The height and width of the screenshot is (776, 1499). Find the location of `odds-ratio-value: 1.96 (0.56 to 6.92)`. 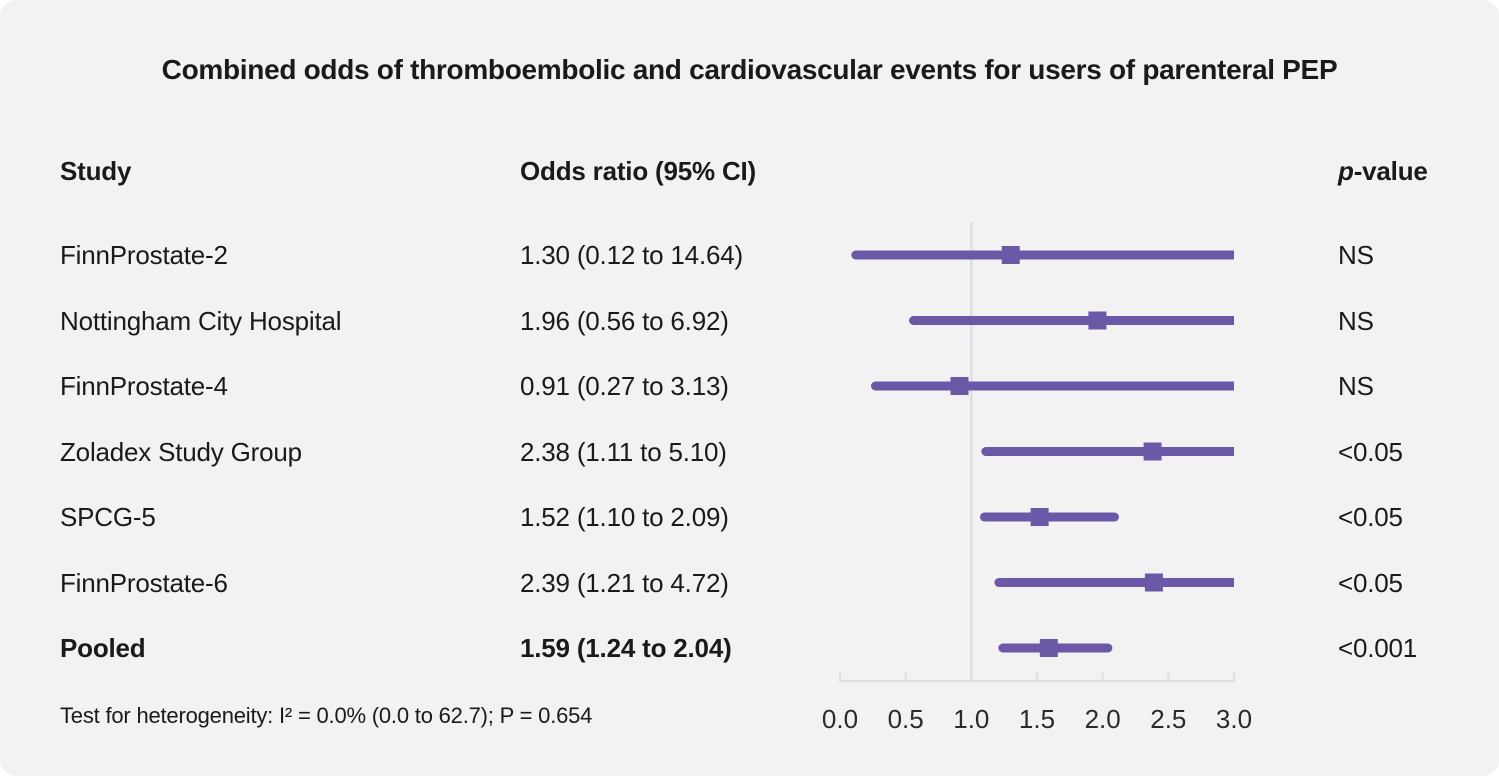

odds-ratio-value: 1.96 (0.56 to 6.92) is located at coordinates (624, 320).